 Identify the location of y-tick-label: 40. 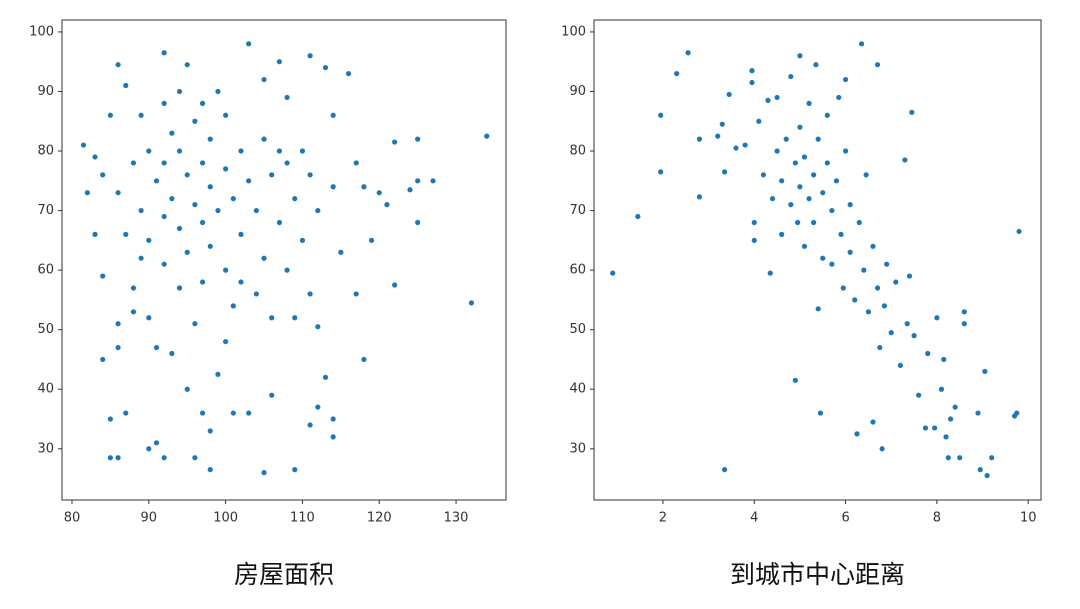
(577, 389).